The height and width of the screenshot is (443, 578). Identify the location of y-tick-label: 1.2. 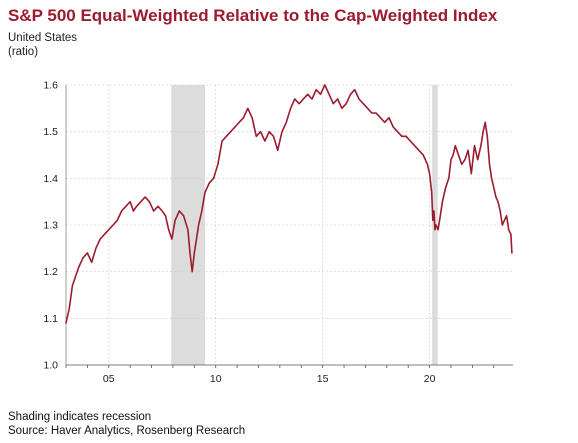
(50, 272).